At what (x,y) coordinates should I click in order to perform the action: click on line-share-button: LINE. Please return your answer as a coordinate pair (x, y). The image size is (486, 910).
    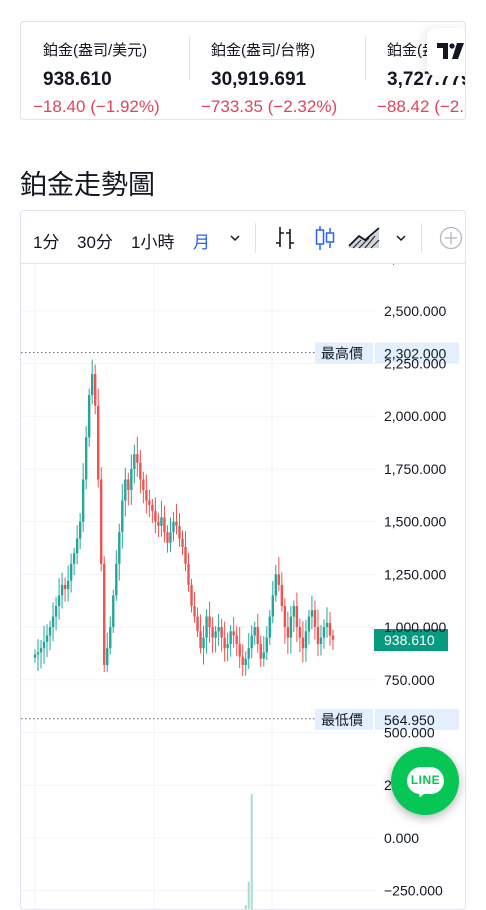
    Looking at the image, I should click on (425, 781).